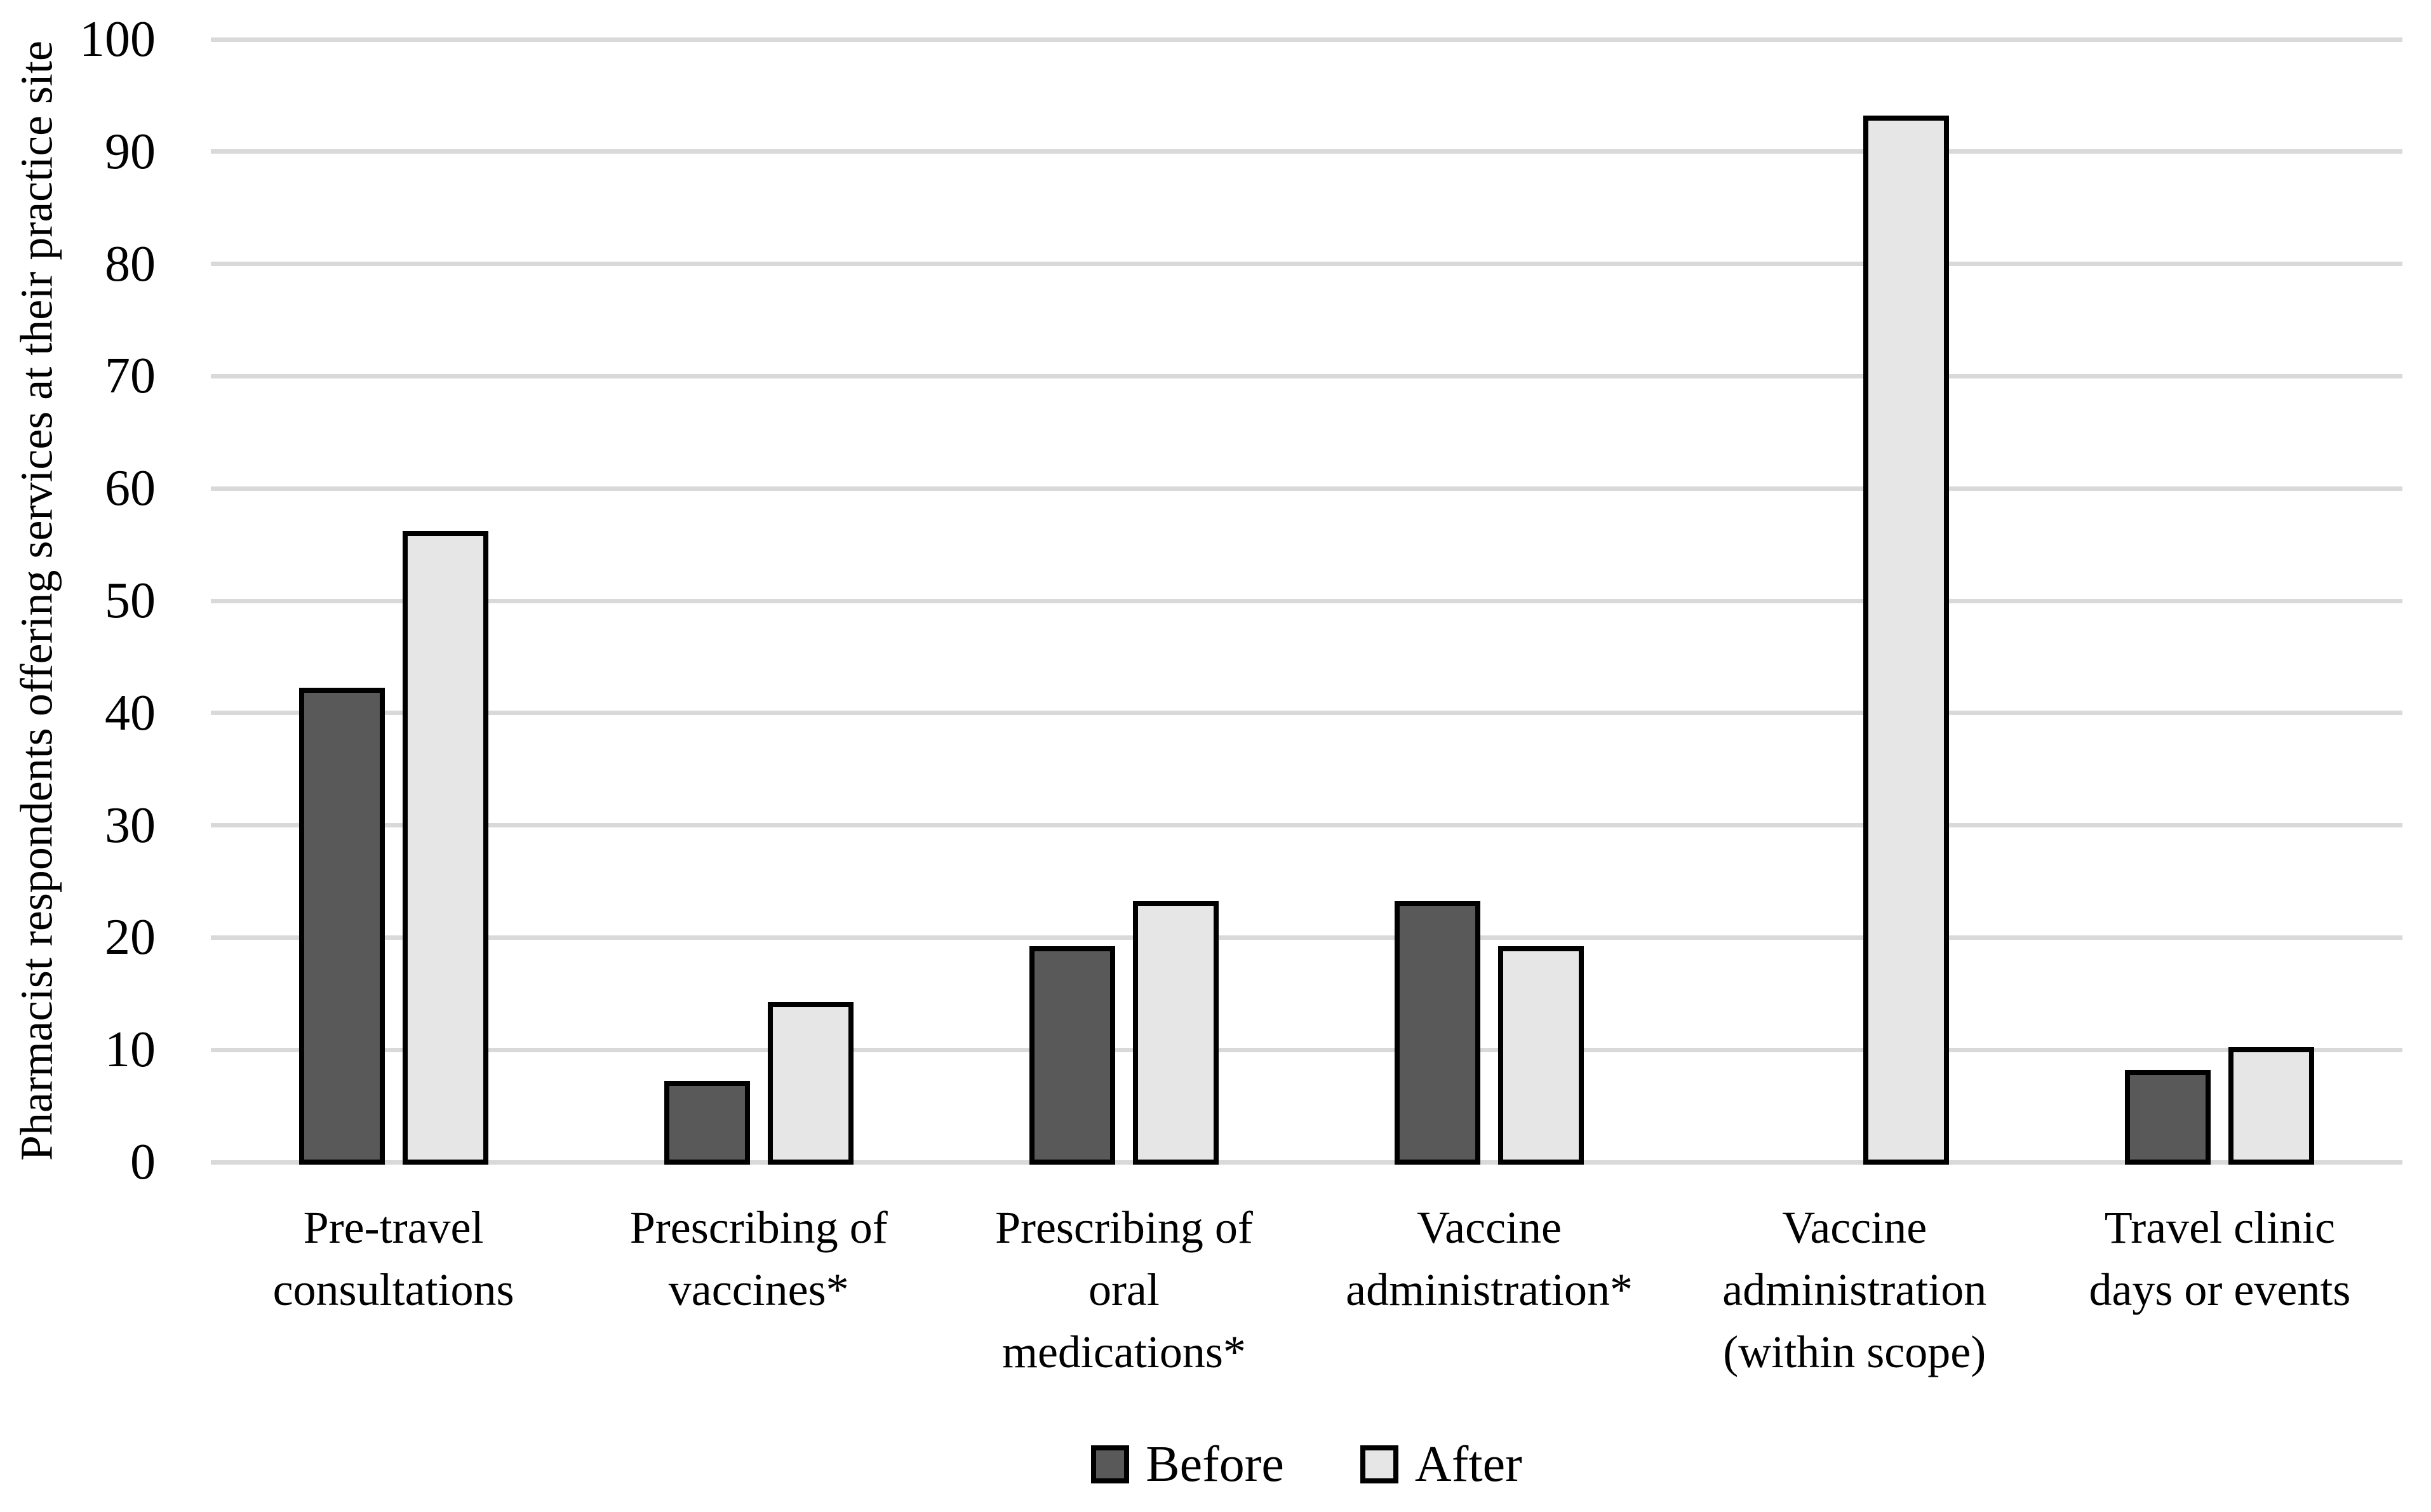 The height and width of the screenshot is (1512, 2431). I want to click on y-tick-label-40: 40, so click(130, 713).